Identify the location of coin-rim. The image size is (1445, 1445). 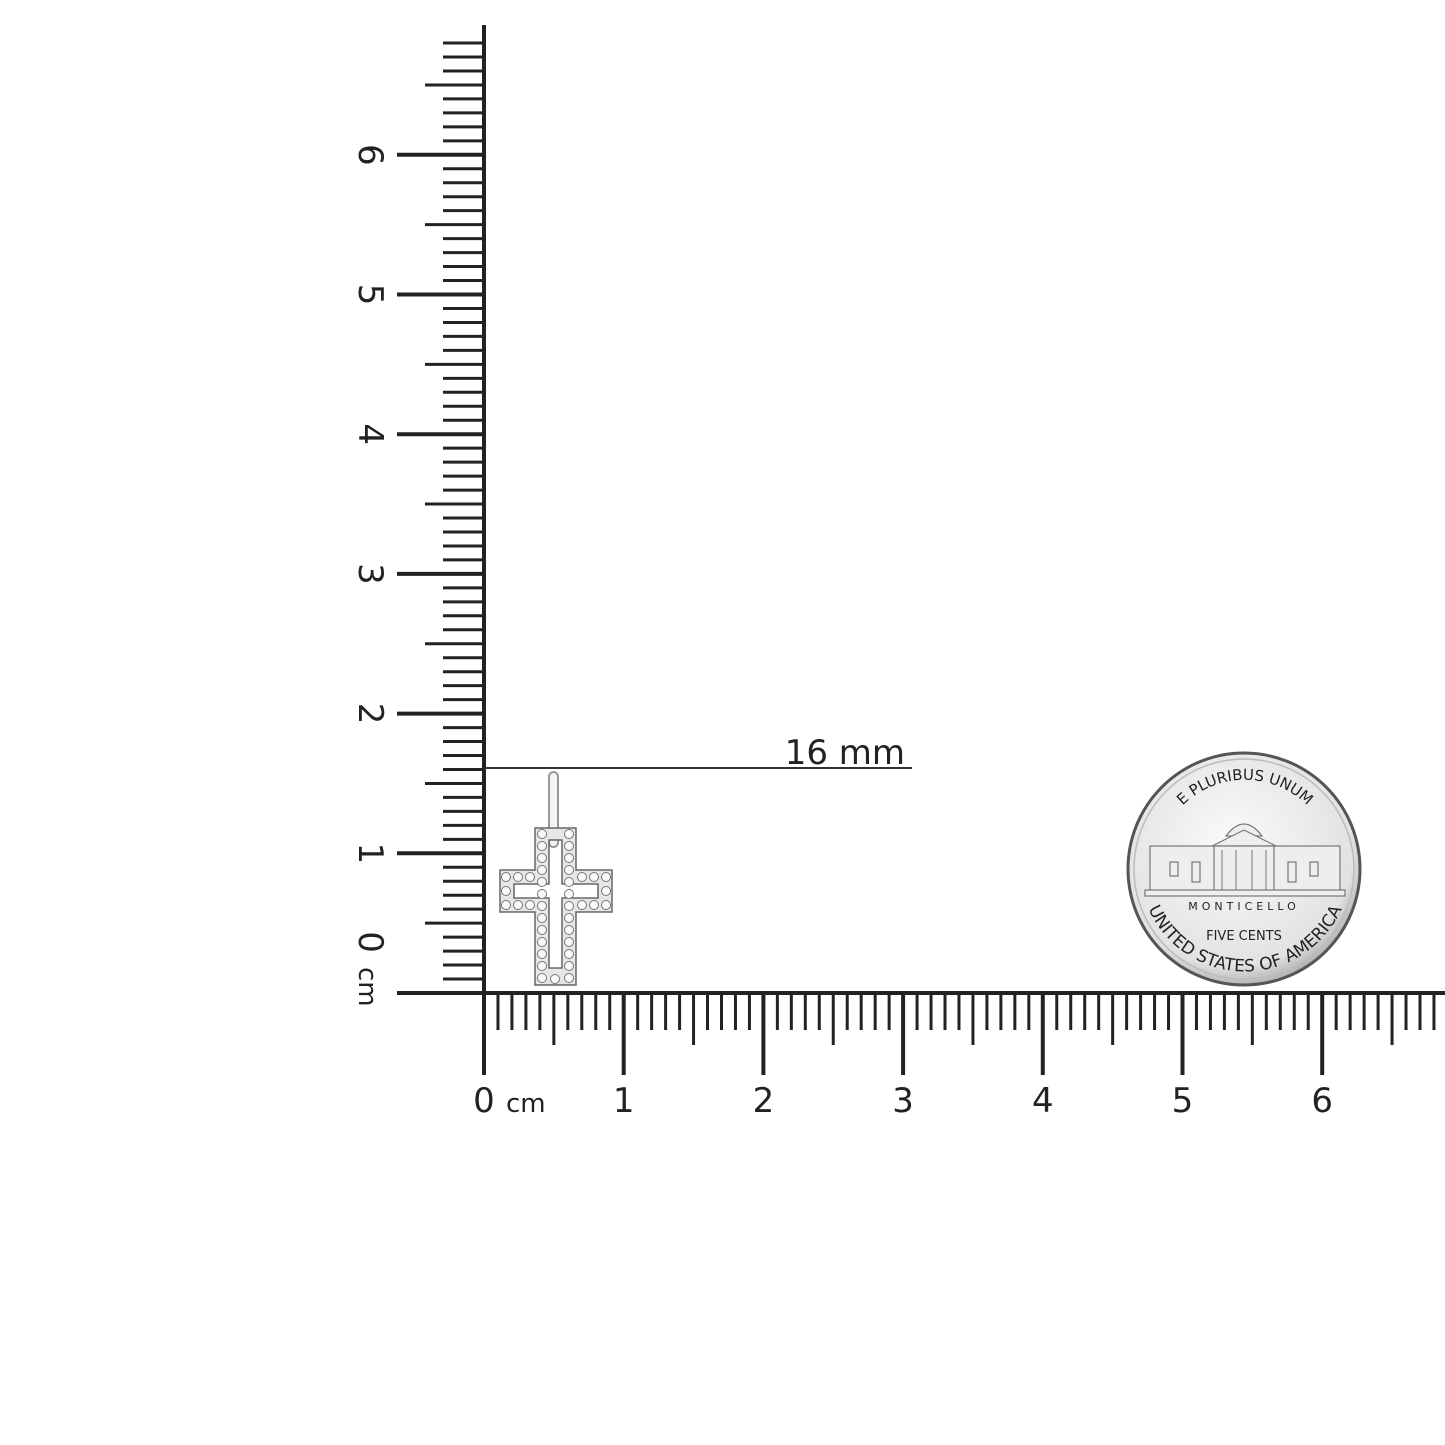
(1244, 869).